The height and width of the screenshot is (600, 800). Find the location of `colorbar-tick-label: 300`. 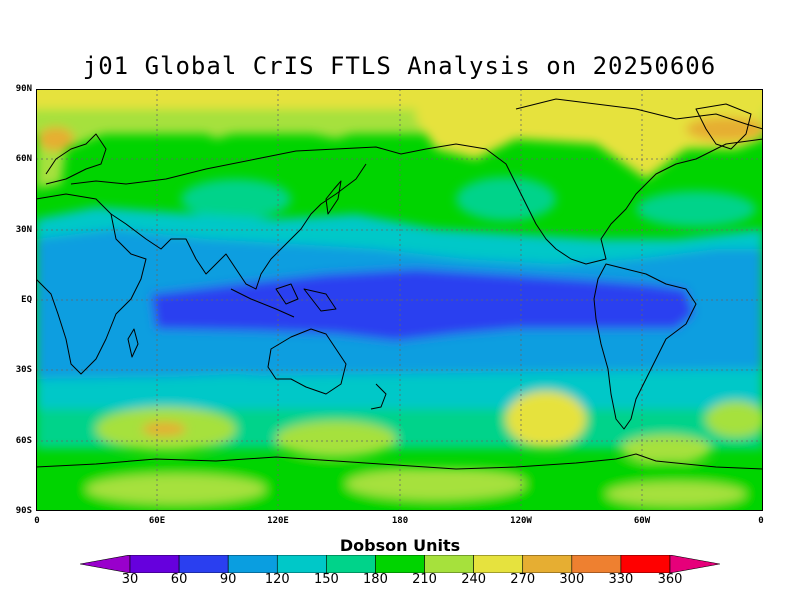

colorbar-tick-label: 300 is located at coordinates (572, 579).